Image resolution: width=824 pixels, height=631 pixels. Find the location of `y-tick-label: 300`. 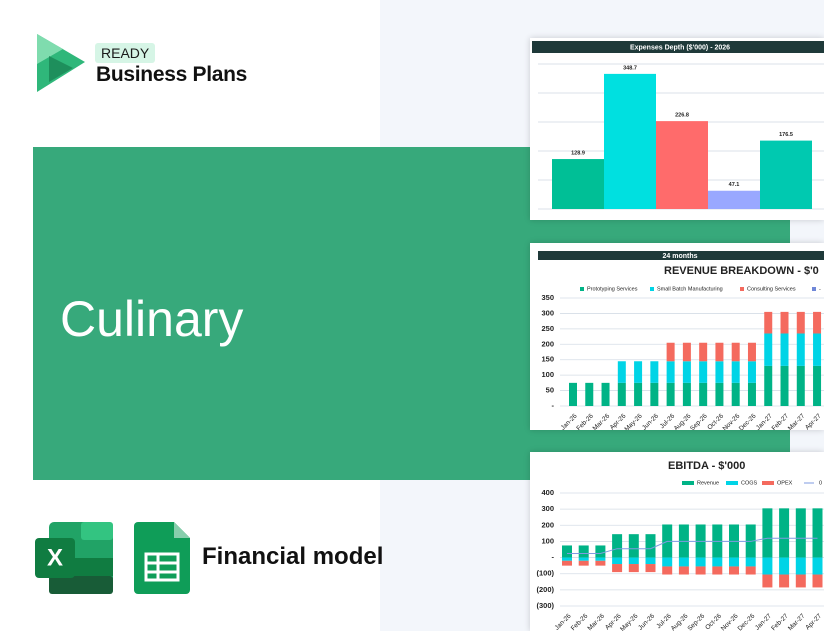

y-tick-label: 300 is located at coordinates (547, 312).